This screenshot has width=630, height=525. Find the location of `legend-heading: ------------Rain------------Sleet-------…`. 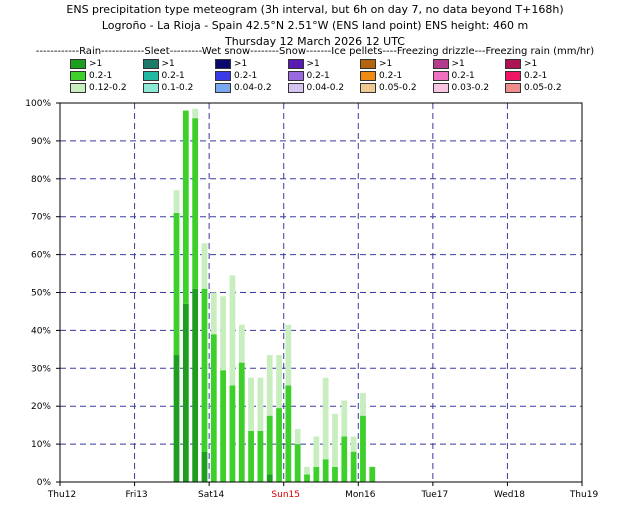

legend-heading: ------------Rain------------Sleet-------… is located at coordinates (315, 51).